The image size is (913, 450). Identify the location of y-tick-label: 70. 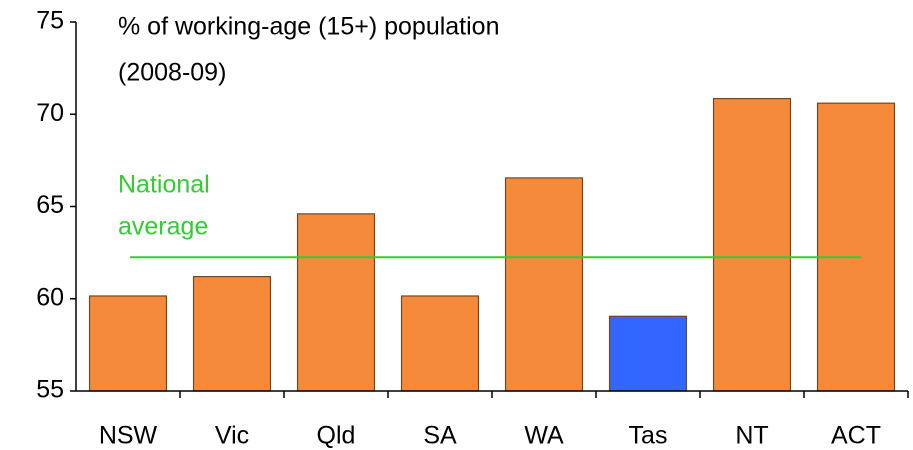
(50, 113).